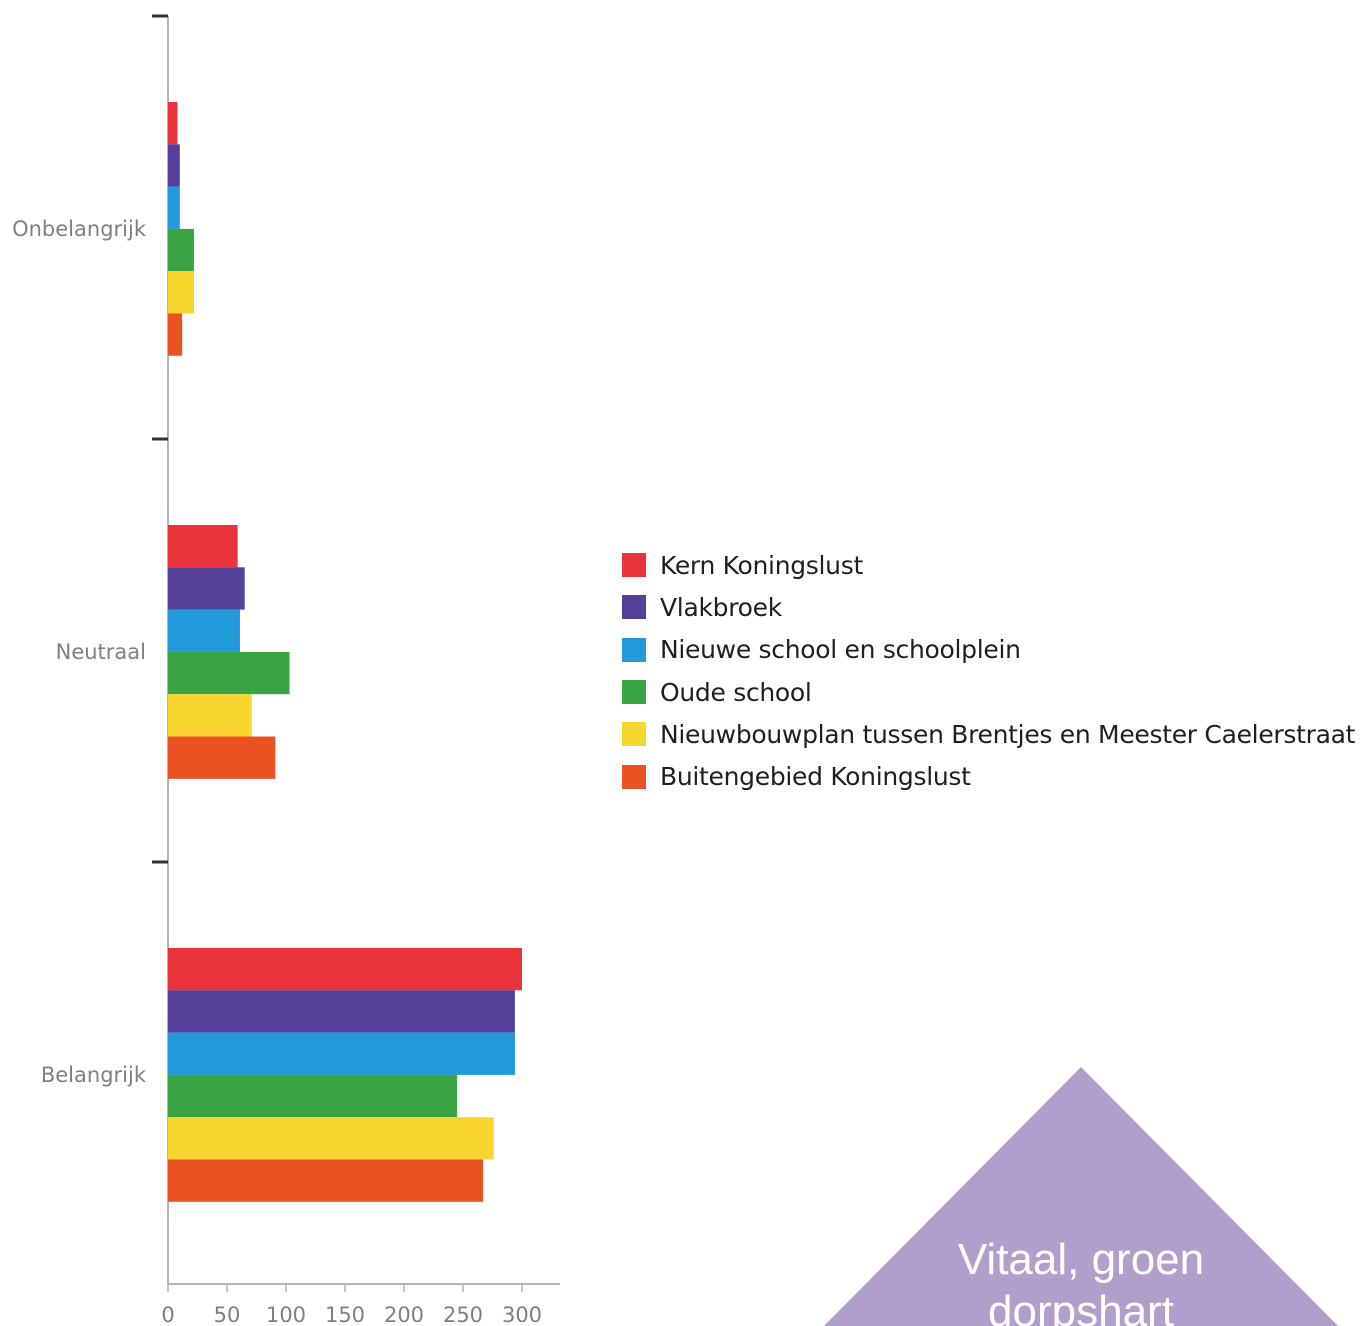  Describe the element at coordinates (463, 1314) in the screenshot. I see `x-tick-label: 250` at that location.